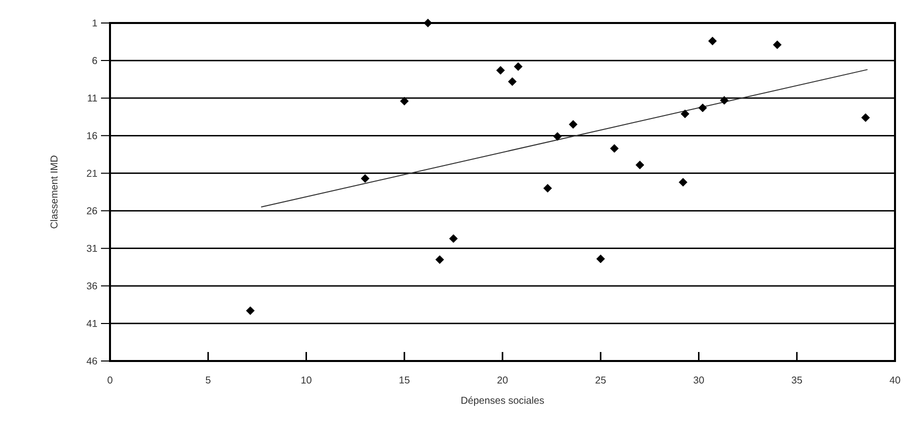  I want to click on y-tick-label: 16, so click(92, 136).